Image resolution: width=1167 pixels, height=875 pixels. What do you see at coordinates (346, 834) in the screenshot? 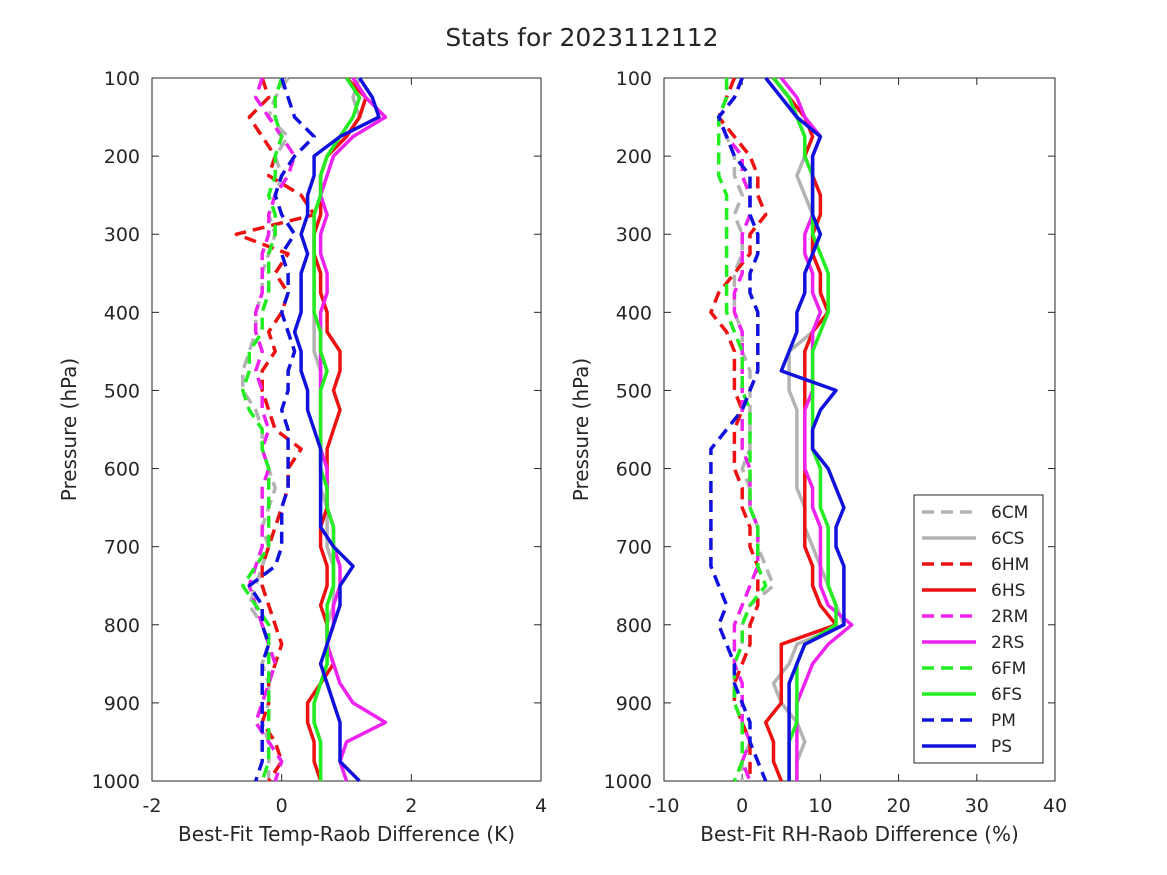
I see `x-axis-label: Best-Fit Temp-Raob Difference (K)` at bounding box center [346, 834].